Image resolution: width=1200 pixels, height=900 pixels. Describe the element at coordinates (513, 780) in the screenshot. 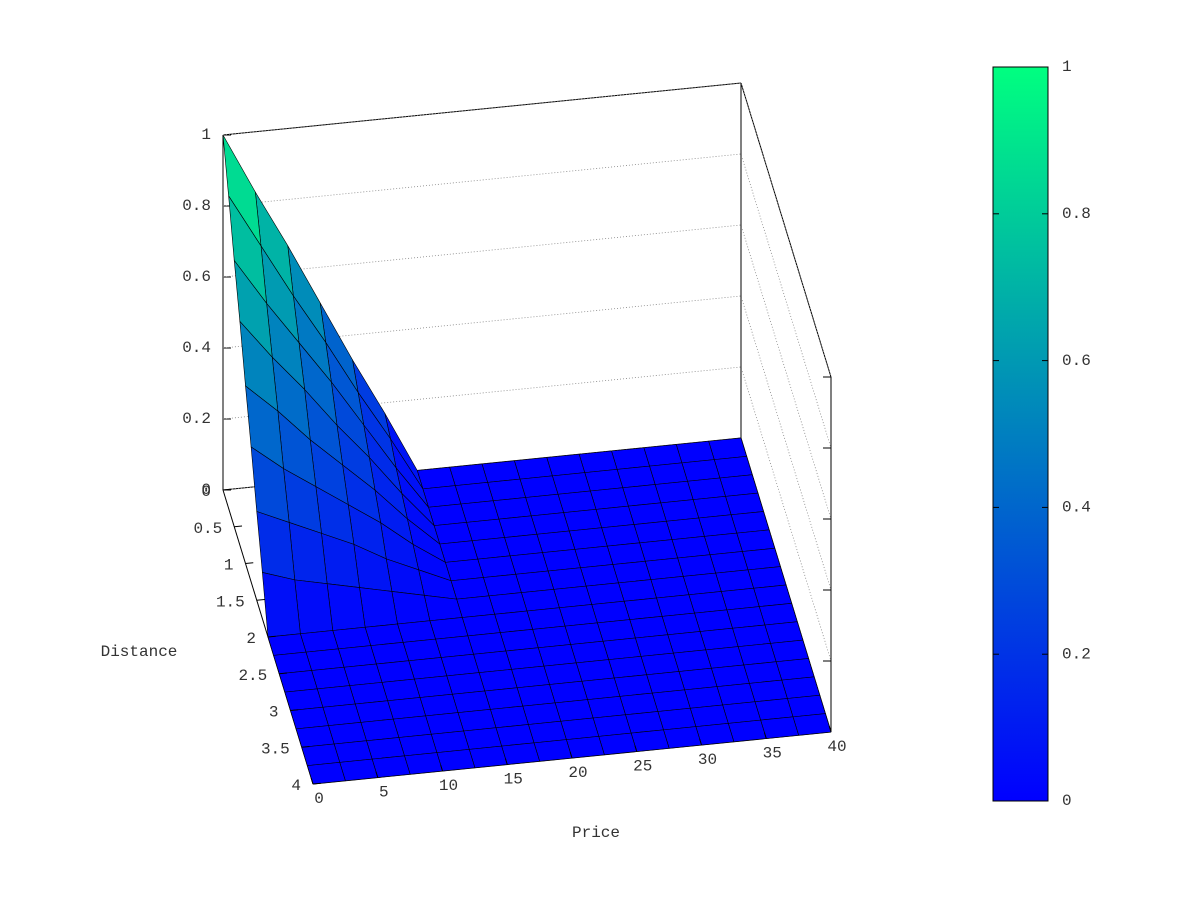

I see `x-tick-label: 15` at that location.